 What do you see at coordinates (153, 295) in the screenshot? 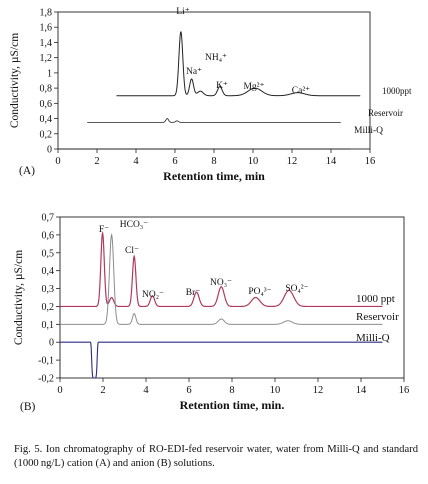
I see `panel-b-peak-label: NO₂⁻` at bounding box center [153, 295].